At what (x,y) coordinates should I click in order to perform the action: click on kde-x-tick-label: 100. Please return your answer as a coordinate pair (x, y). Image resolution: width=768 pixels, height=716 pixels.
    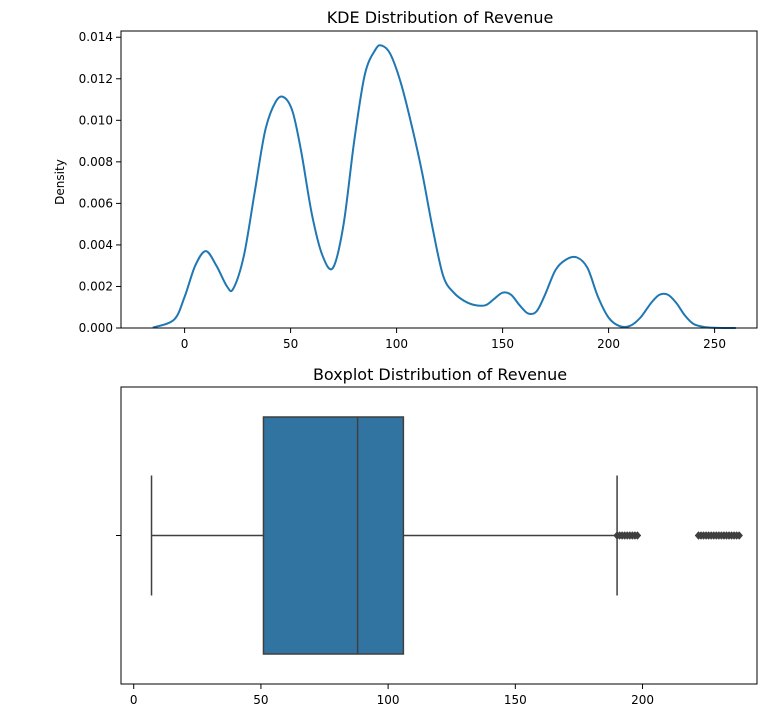
    Looking at the image, I should click on (396, 344).